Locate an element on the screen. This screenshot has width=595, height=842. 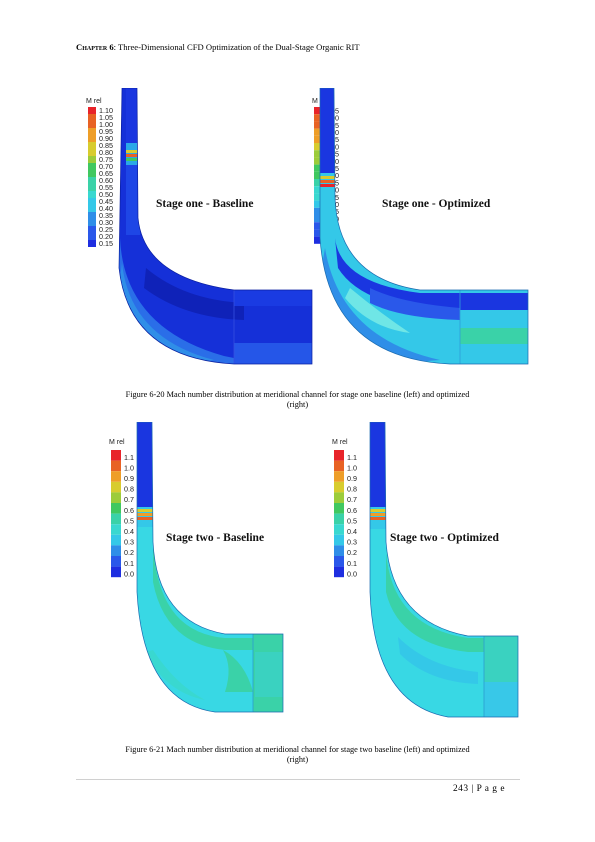
legend-tick-label: 1.0 is located at coordinates (352, 467).